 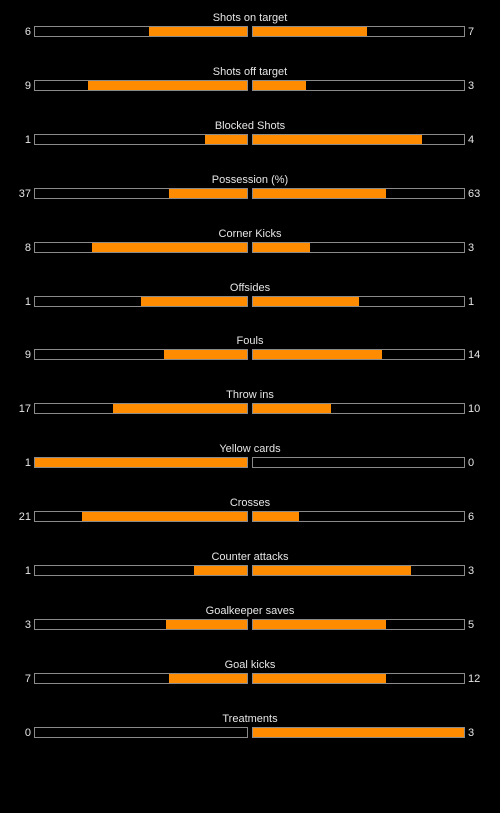 What do you see at coordinates (27, 32) in the screenshot?
I see `home-value: 6` at bounding box center [27, 32].